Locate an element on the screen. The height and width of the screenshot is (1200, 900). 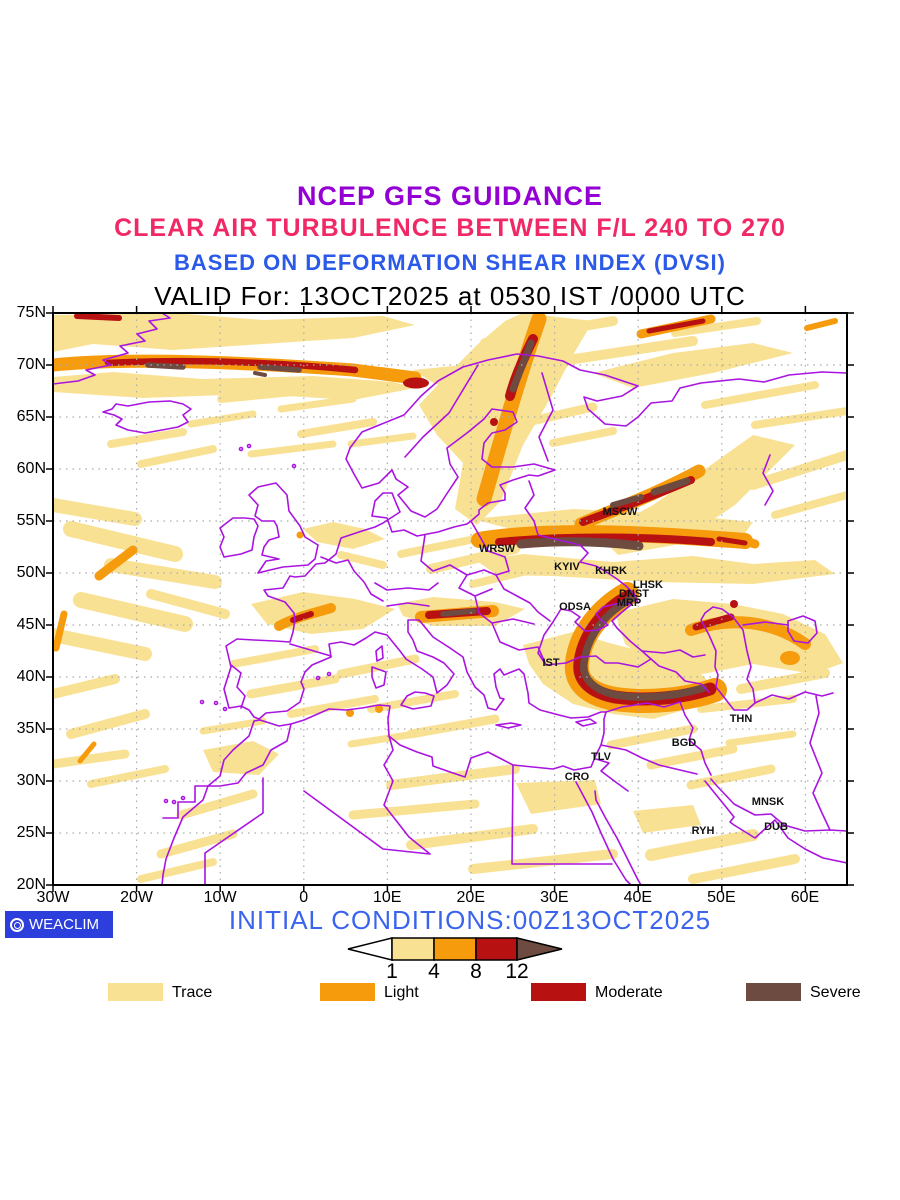
legend-swatch-light is located at coordinates (347, 992).